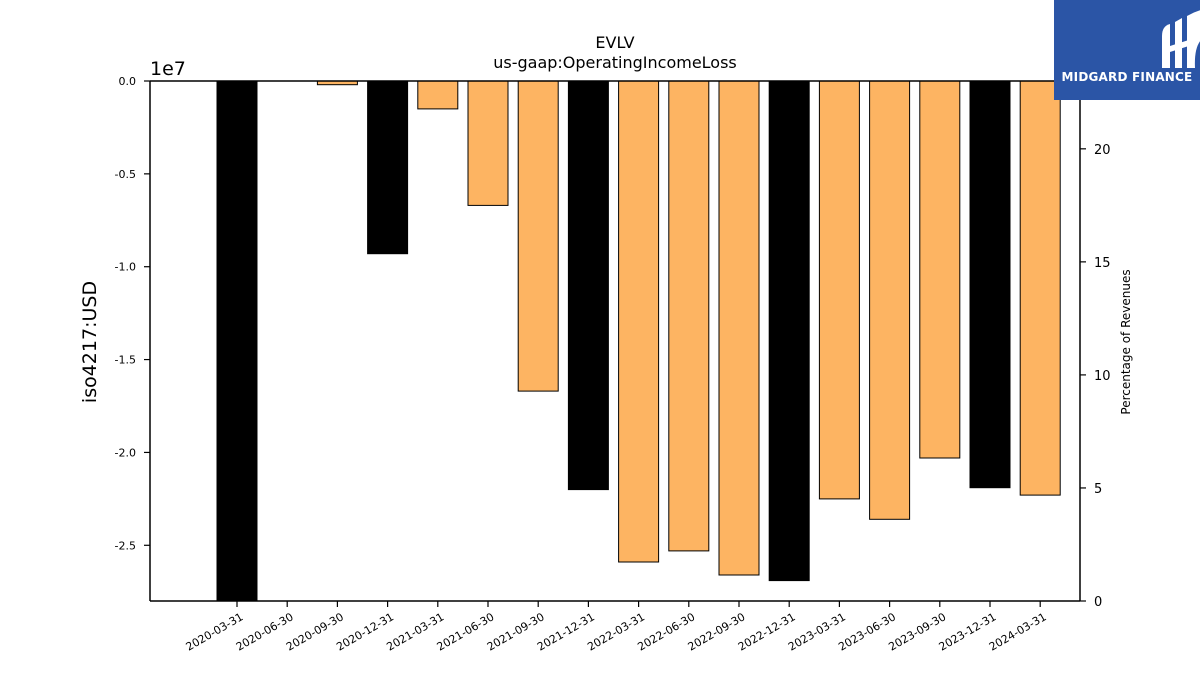  Describe the element at coordinates (125, 267) in the screenshot. I see `y-tick-label: -1.0` at that location.